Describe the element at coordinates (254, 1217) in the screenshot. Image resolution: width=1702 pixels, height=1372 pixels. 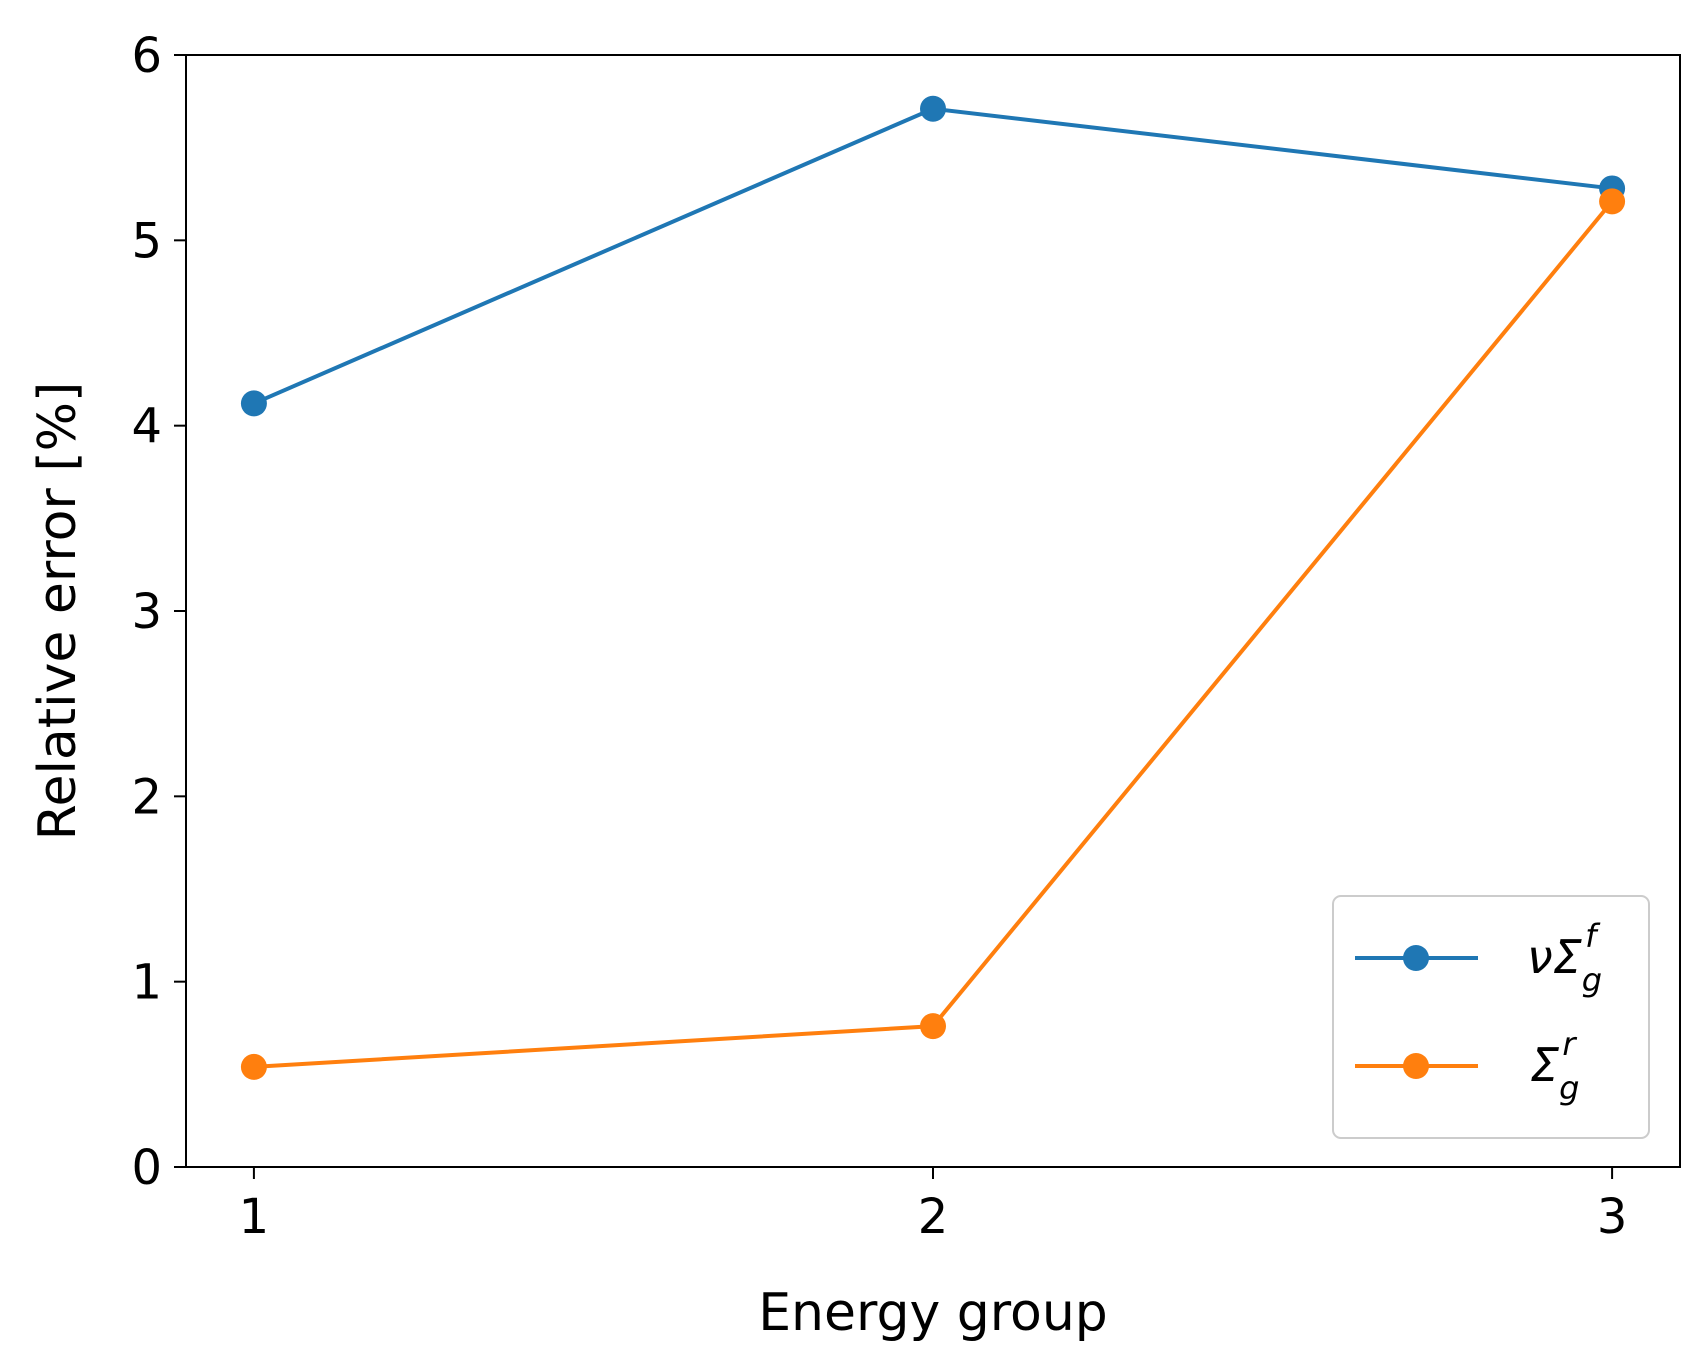
I see `x-tick-label: 1` at that location.